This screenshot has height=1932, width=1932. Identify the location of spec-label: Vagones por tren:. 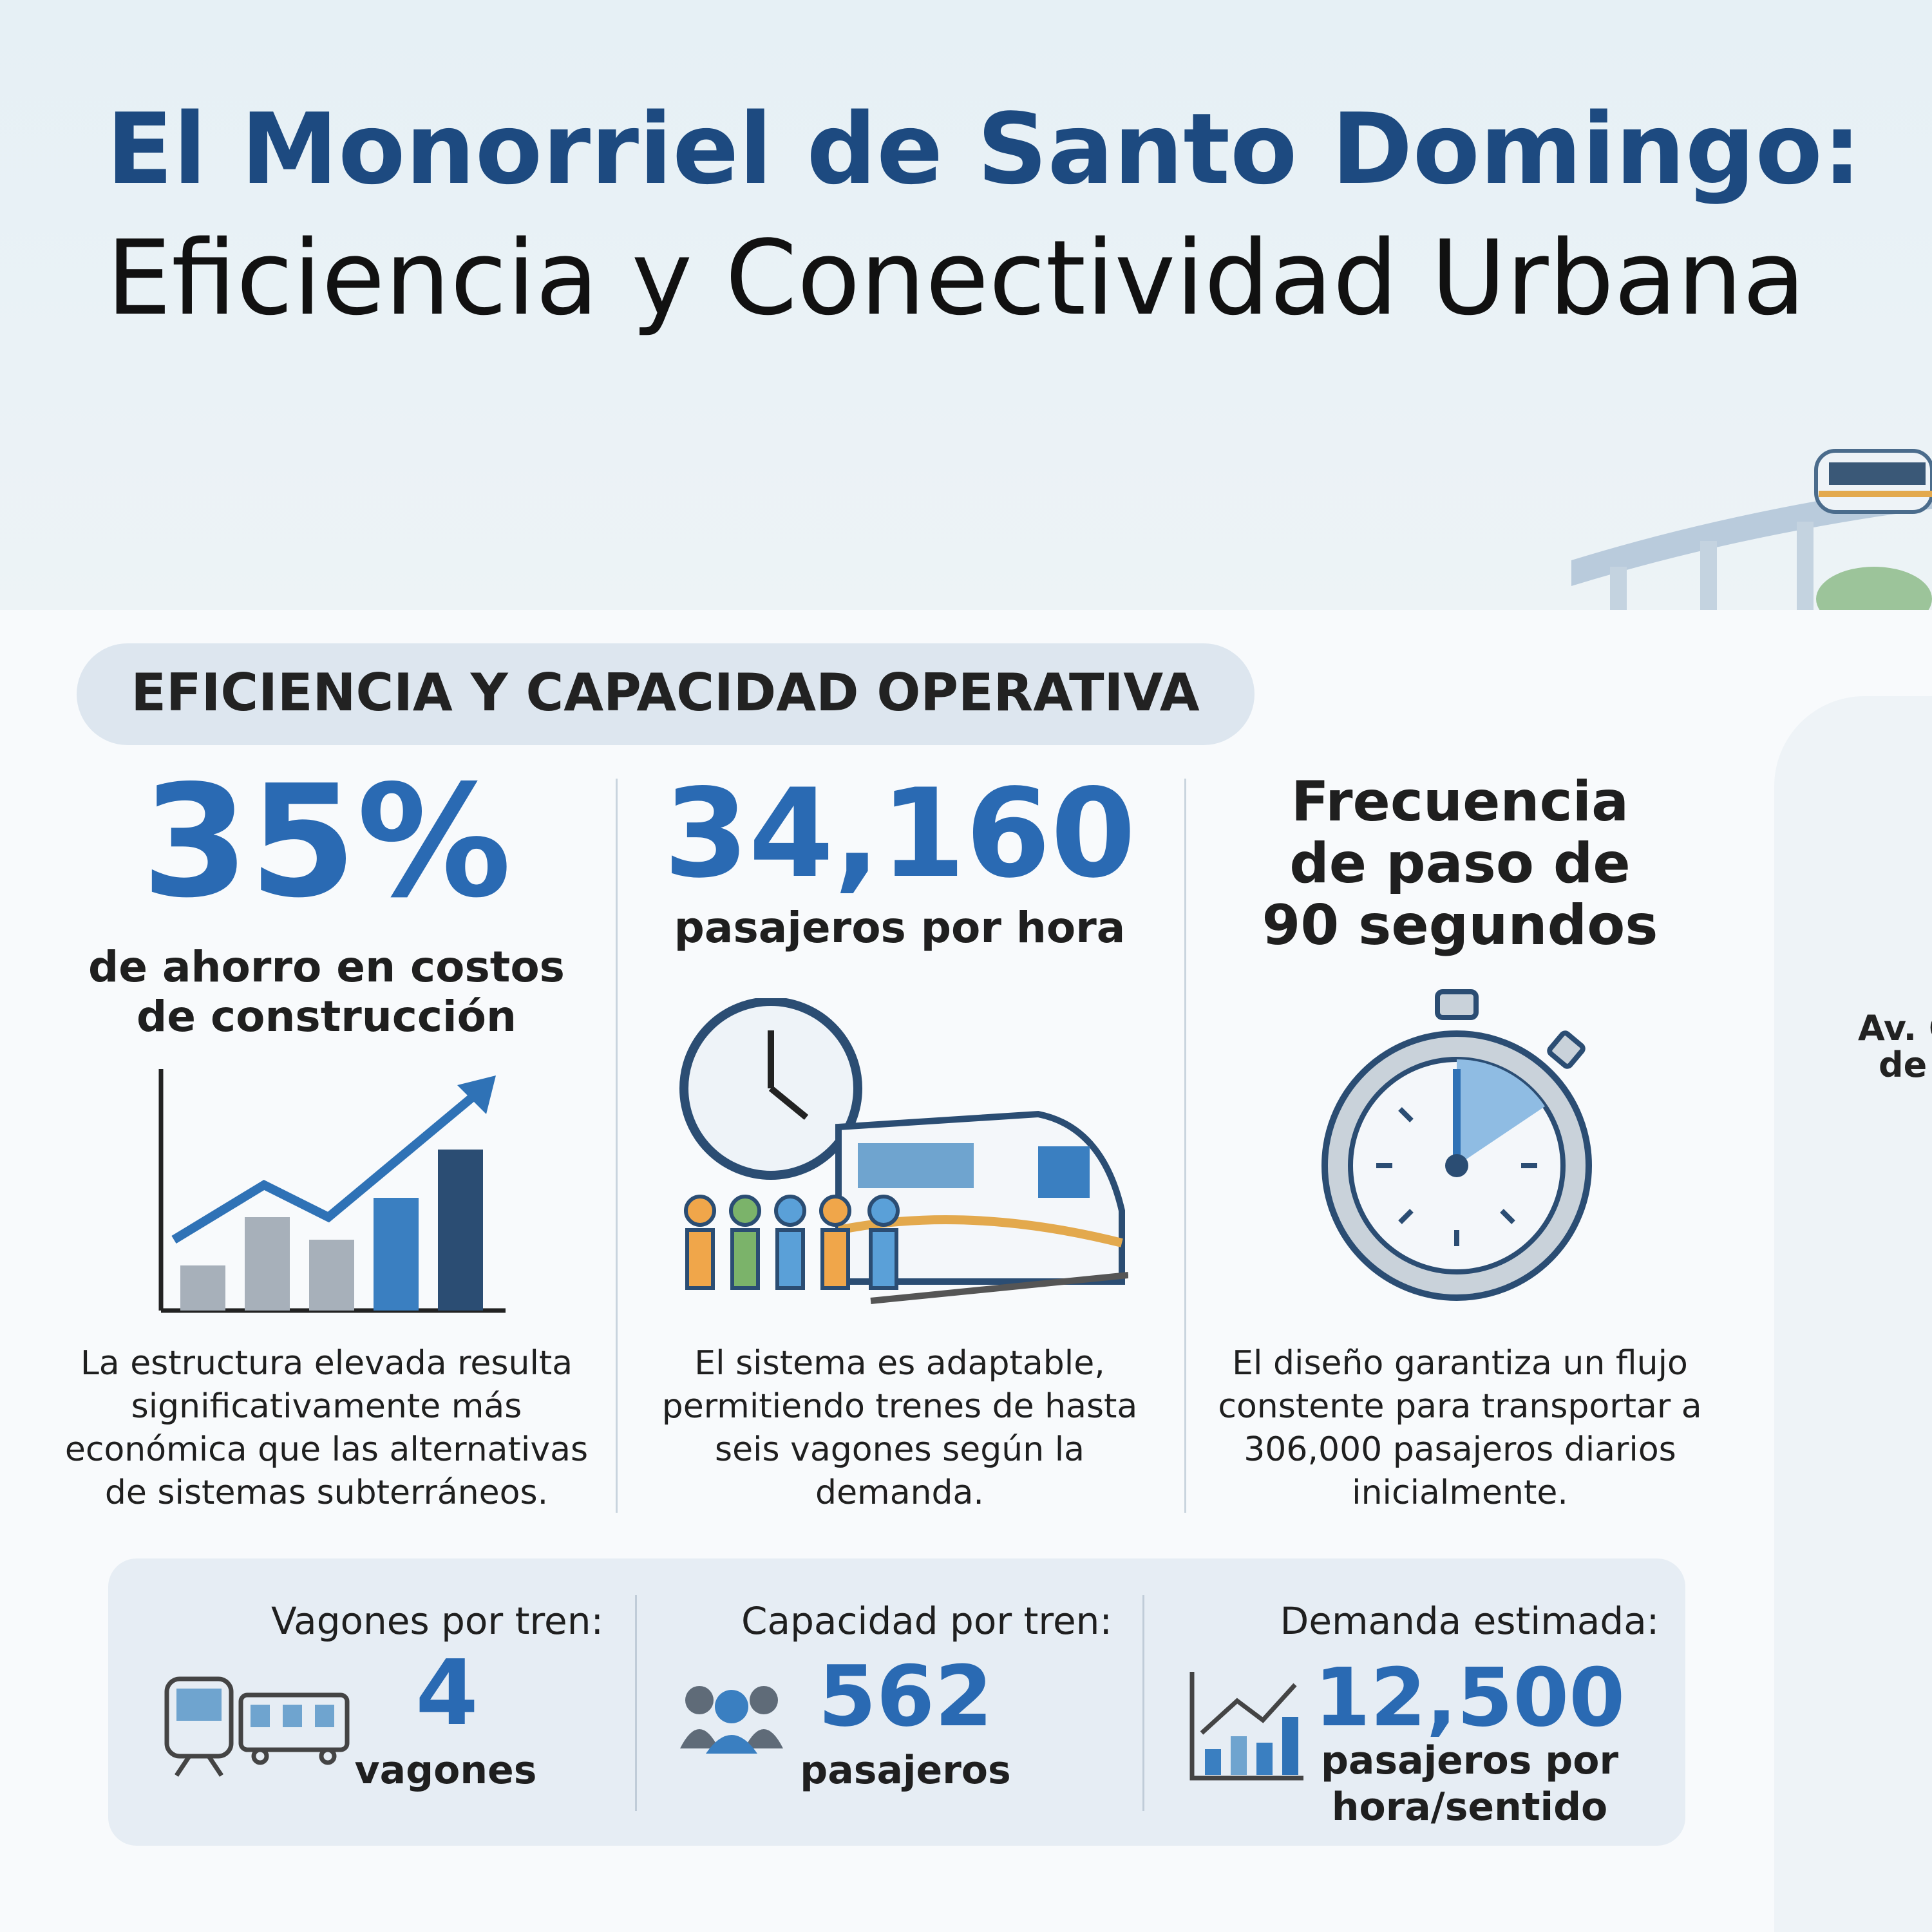
(437, 1621).